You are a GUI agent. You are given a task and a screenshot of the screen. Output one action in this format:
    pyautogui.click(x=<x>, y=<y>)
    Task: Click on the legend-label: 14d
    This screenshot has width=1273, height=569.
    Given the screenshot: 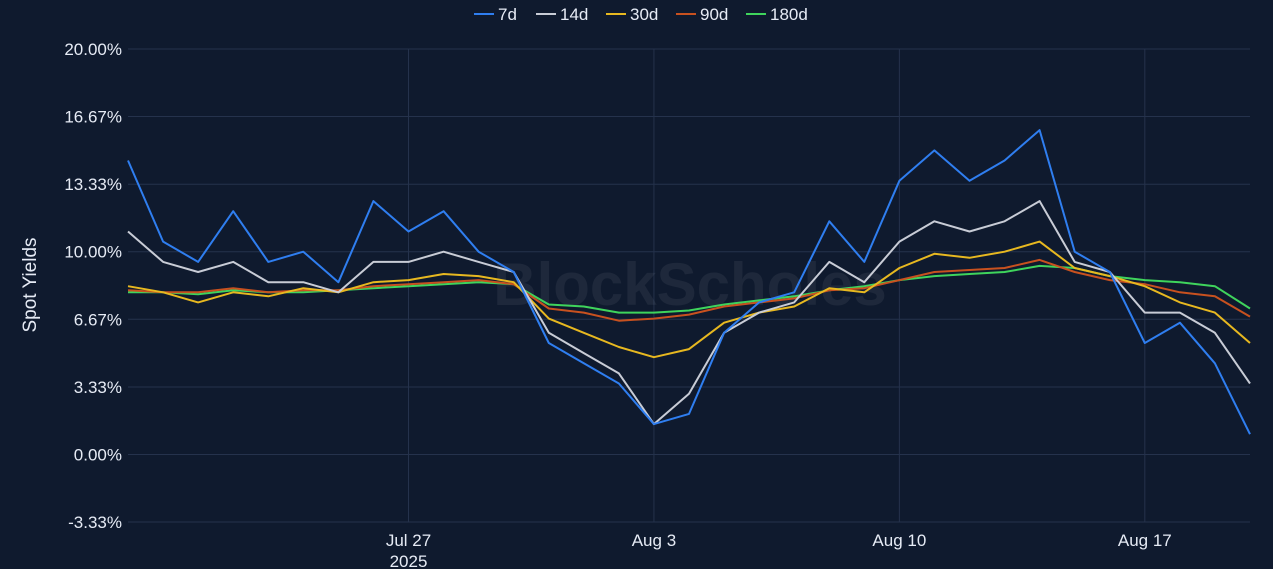 What is the action you would take?
    pyautogui.click(x=574, y=14)
    